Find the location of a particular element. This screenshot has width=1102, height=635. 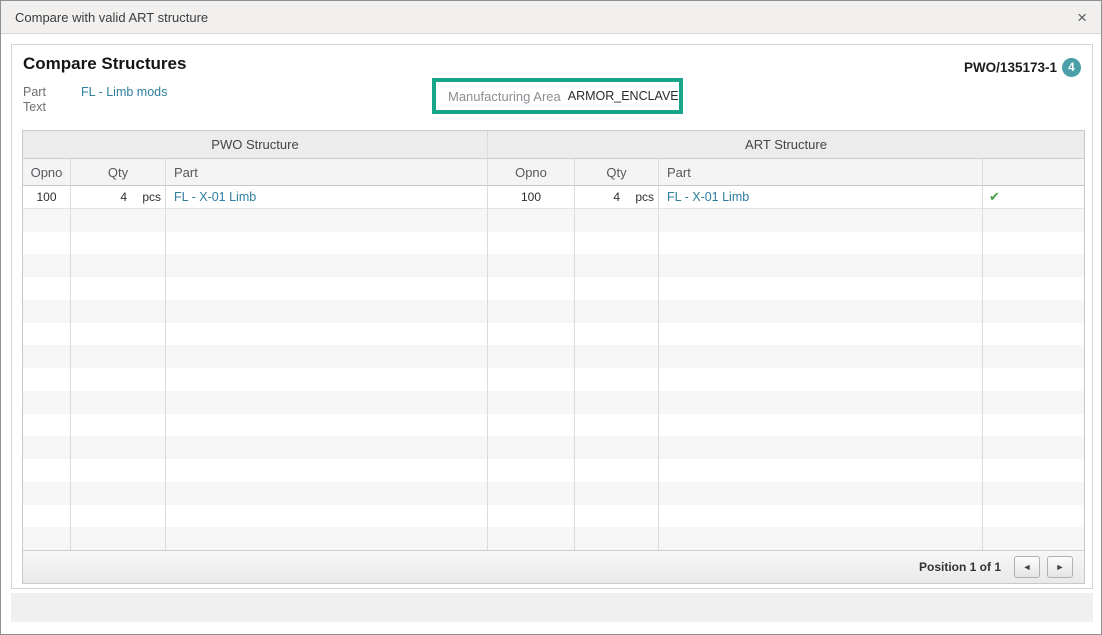

art-qty-cell: 4 pcs is located at coordinates (617, 197).